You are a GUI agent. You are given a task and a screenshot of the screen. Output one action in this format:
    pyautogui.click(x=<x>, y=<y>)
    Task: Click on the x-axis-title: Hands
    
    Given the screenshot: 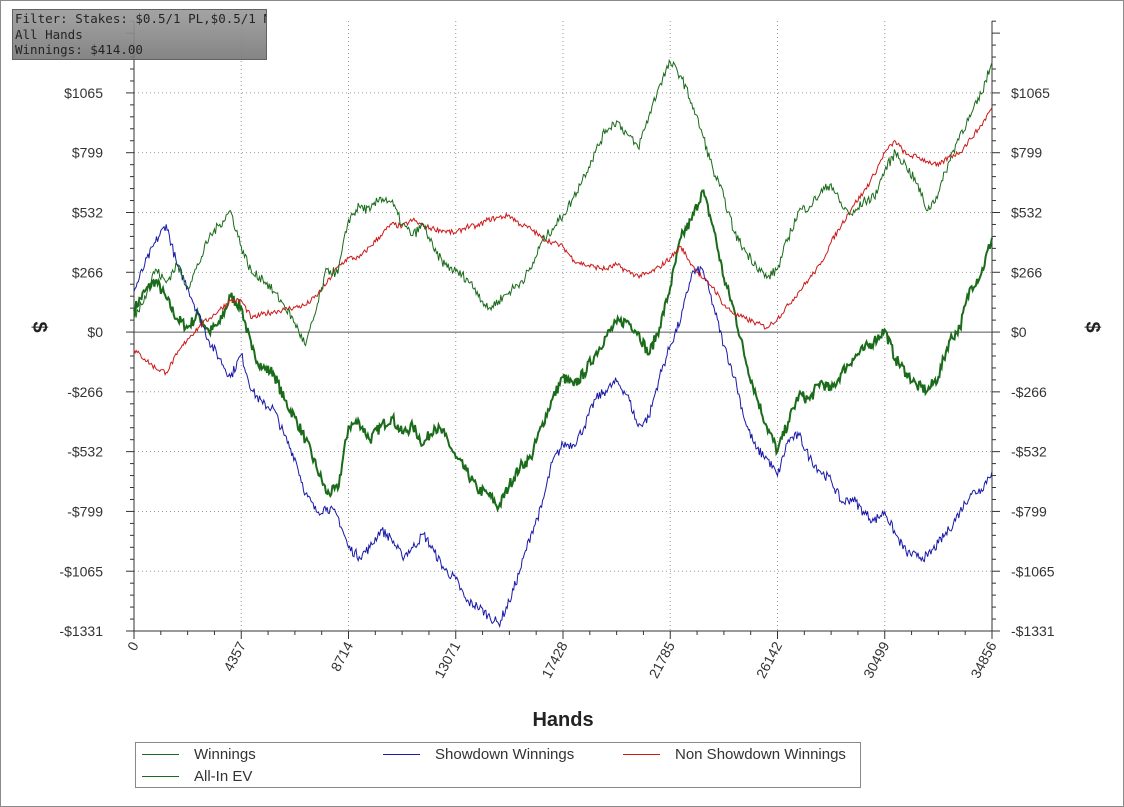 What is the action you would take?
    pyautogui.click(x=562, y=720)
    